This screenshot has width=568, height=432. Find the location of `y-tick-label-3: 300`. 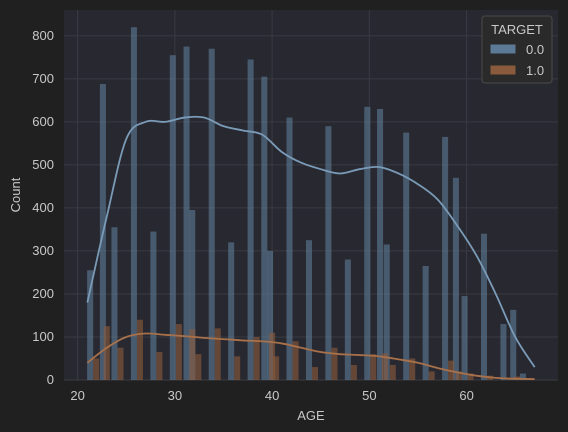

y-tick-label-3: 300 is located at coordinates (43, 250).